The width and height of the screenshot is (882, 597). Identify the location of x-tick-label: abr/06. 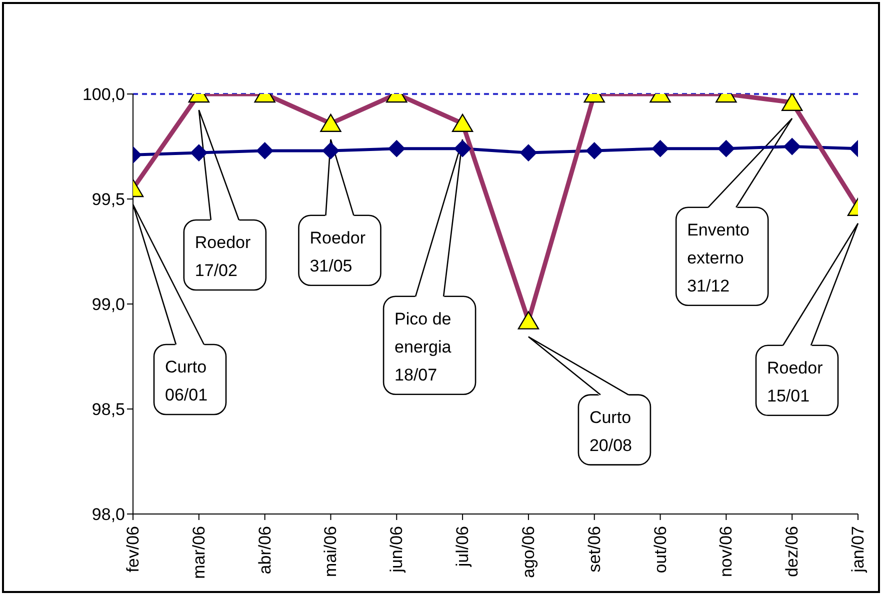
(264, 550).